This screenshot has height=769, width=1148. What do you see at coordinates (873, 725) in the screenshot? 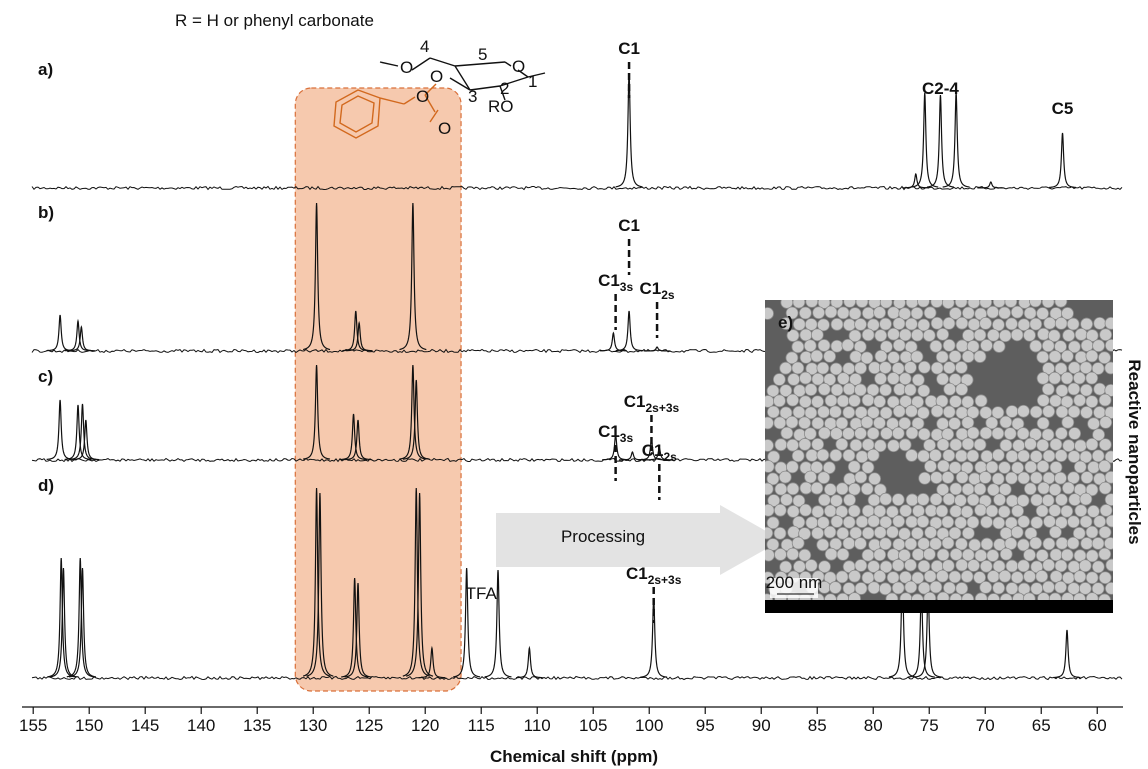
I see `x-tick-label: 80` at bounding box center [873, 725].